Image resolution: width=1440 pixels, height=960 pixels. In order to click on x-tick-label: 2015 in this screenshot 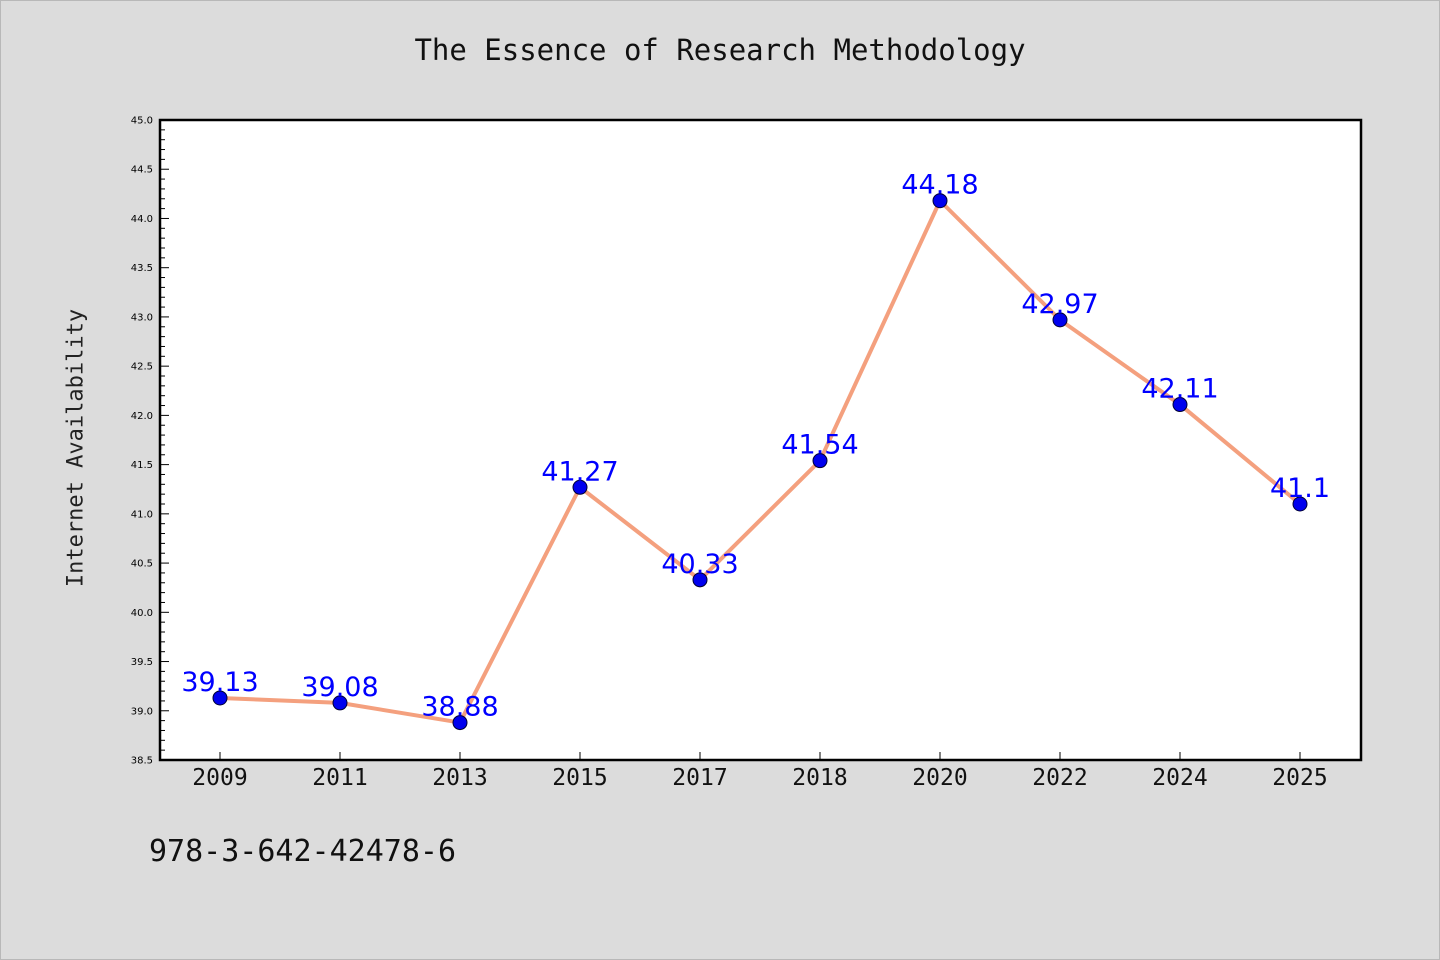, I will do `click(579, 778)`.